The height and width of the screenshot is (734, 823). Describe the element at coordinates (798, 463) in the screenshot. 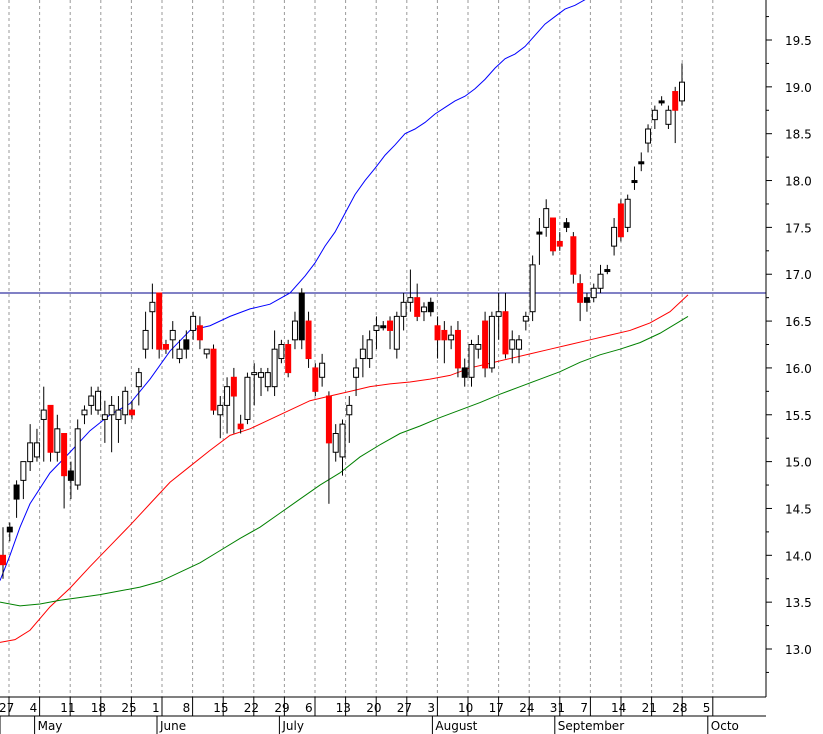

I see `y-tick-label: 15.0` at that location.